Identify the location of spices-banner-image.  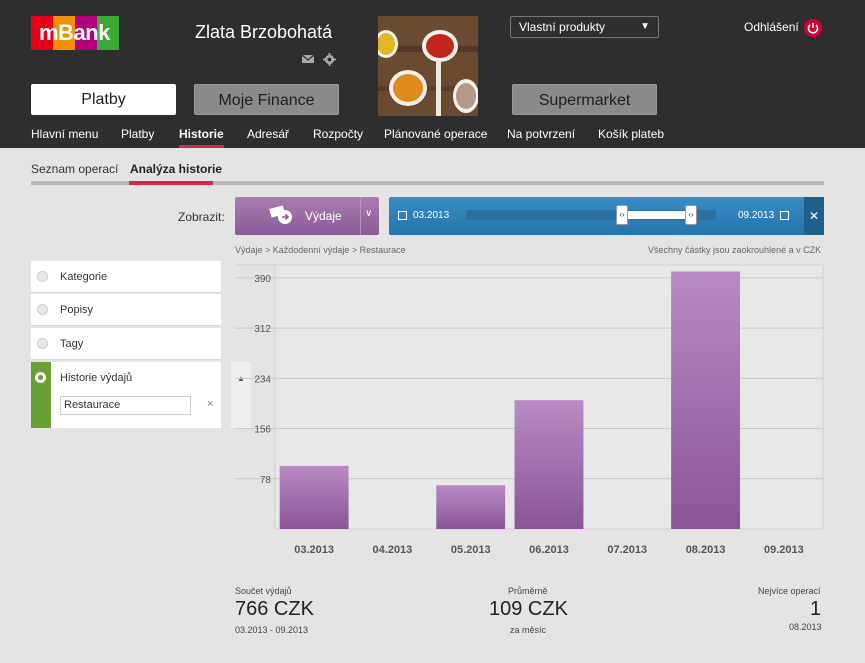
(428, 66).